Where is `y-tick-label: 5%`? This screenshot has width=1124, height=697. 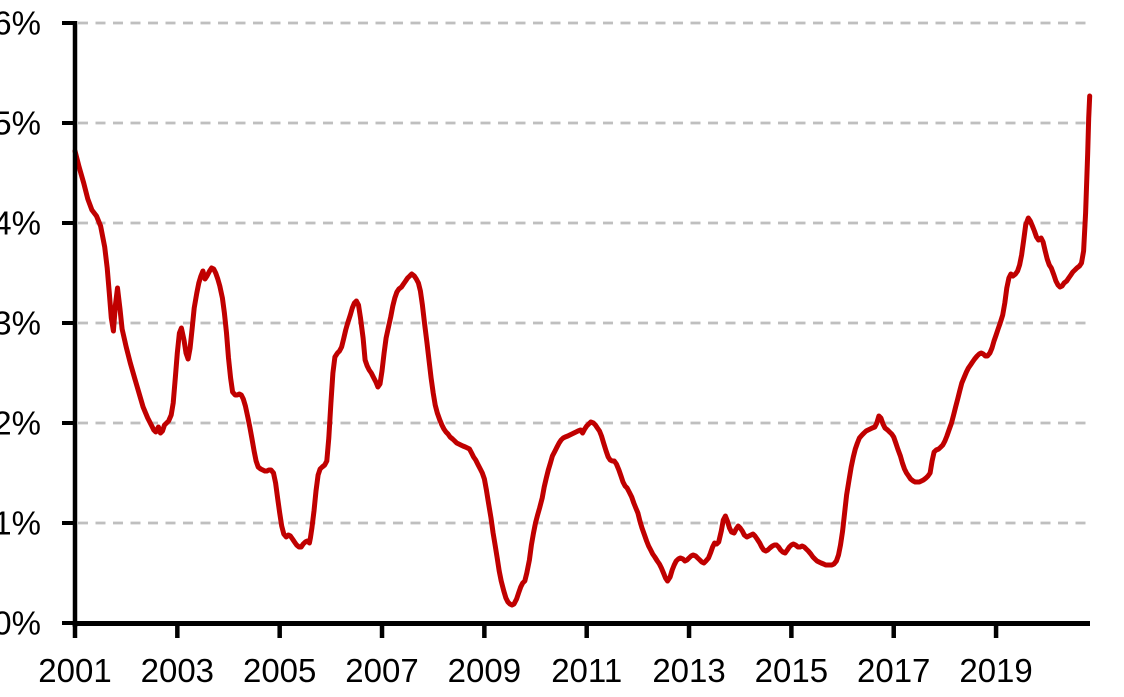 y-tick-label: 5% is located at coordinates (20, 123).